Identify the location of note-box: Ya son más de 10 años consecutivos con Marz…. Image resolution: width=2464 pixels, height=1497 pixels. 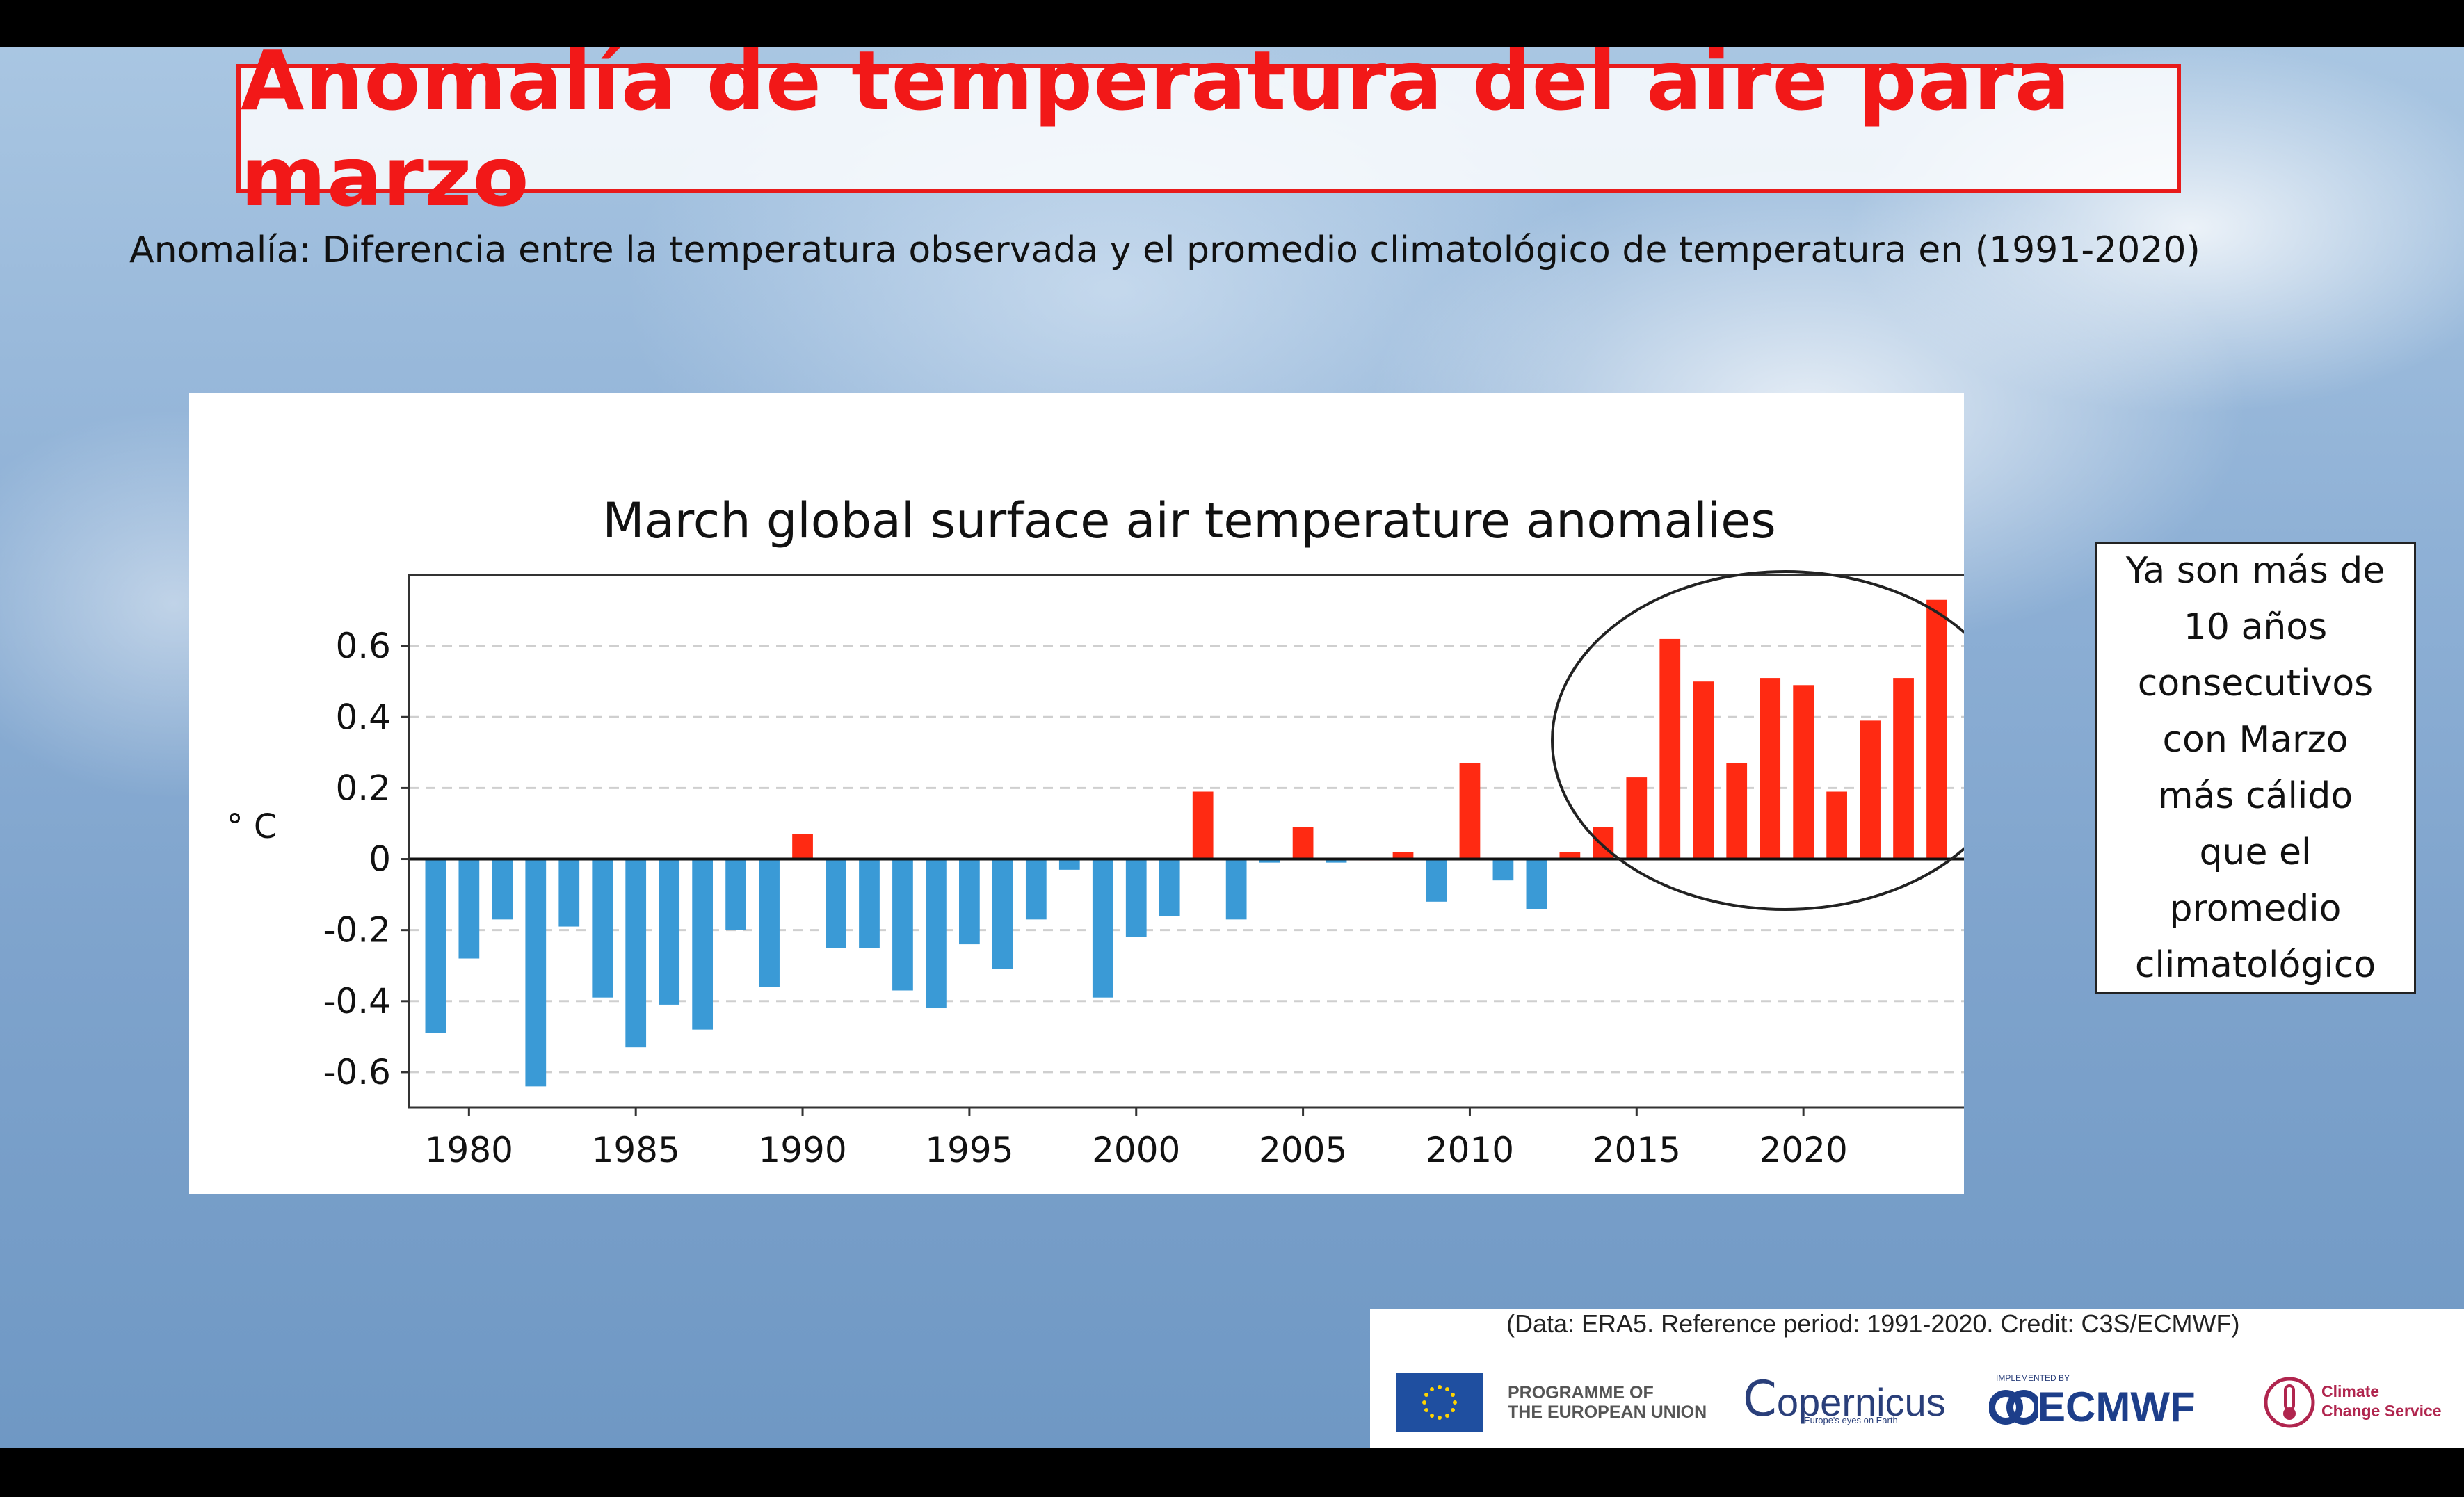
(2255, 768).